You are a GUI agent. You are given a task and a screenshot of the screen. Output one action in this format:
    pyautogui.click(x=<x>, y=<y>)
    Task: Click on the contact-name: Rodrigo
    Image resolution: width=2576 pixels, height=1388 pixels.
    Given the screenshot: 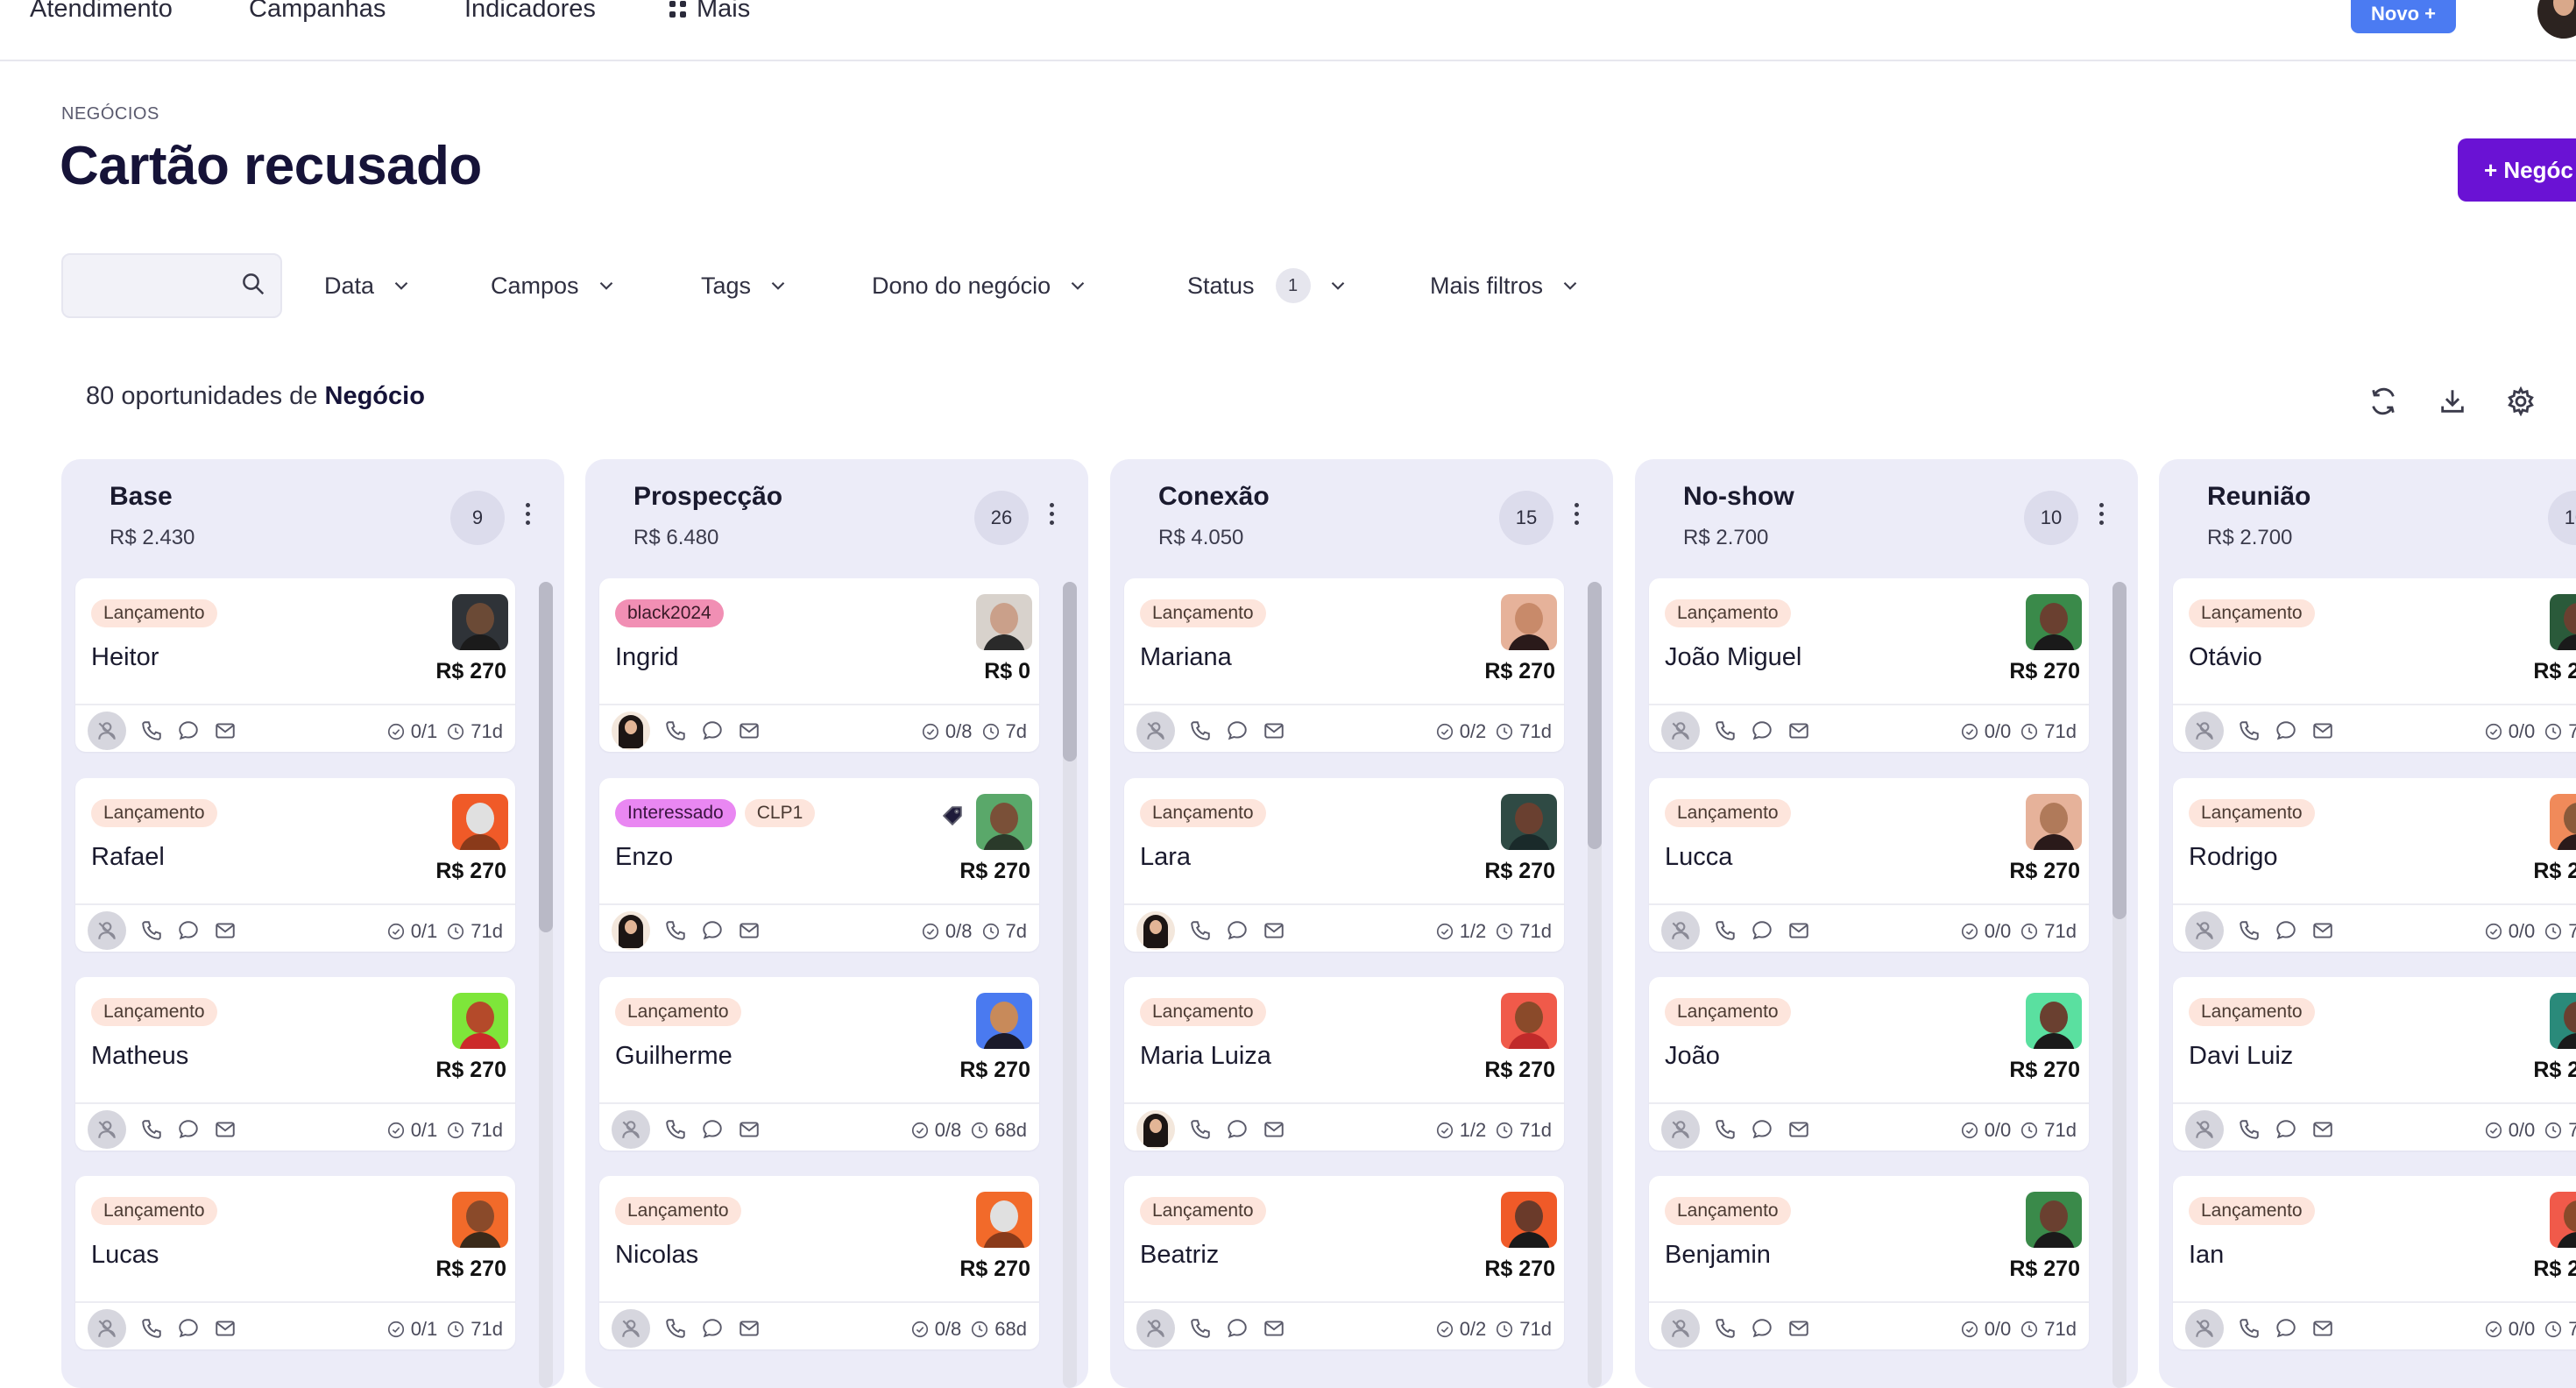 What is the action you would take?
    pyautogui.click(x=2233, y=857)
    